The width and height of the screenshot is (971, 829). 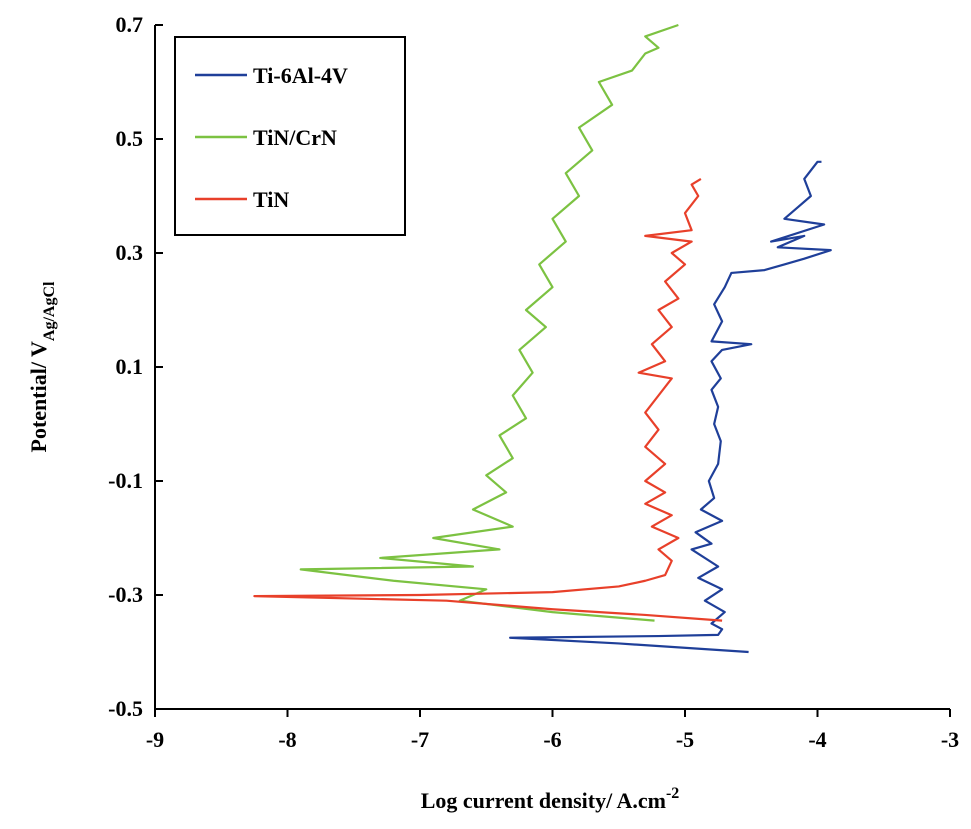 What do you see at coordinates (125, 708) in the screenshot?
I see `y-tick-label: -0.5` at bounding box center [125, 708].